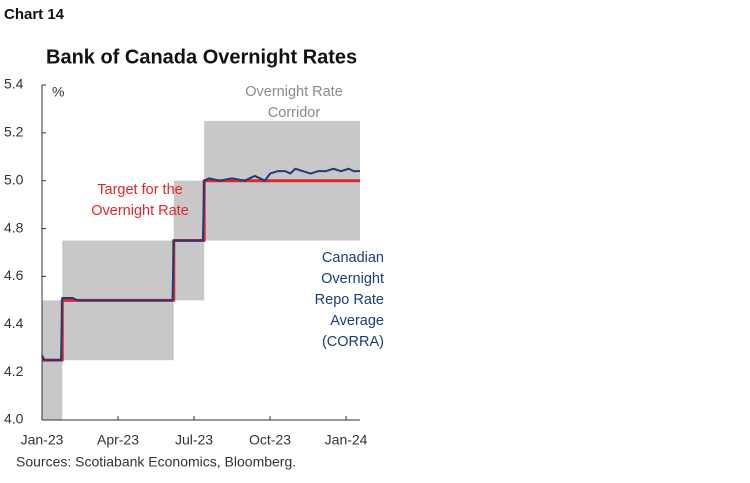 Image resolution: width=750 pixels, height=483 pixels. Describe the element at coordinates (118, 440) in the screenshot. I see `x-tick-label: Apr-23` at that location.